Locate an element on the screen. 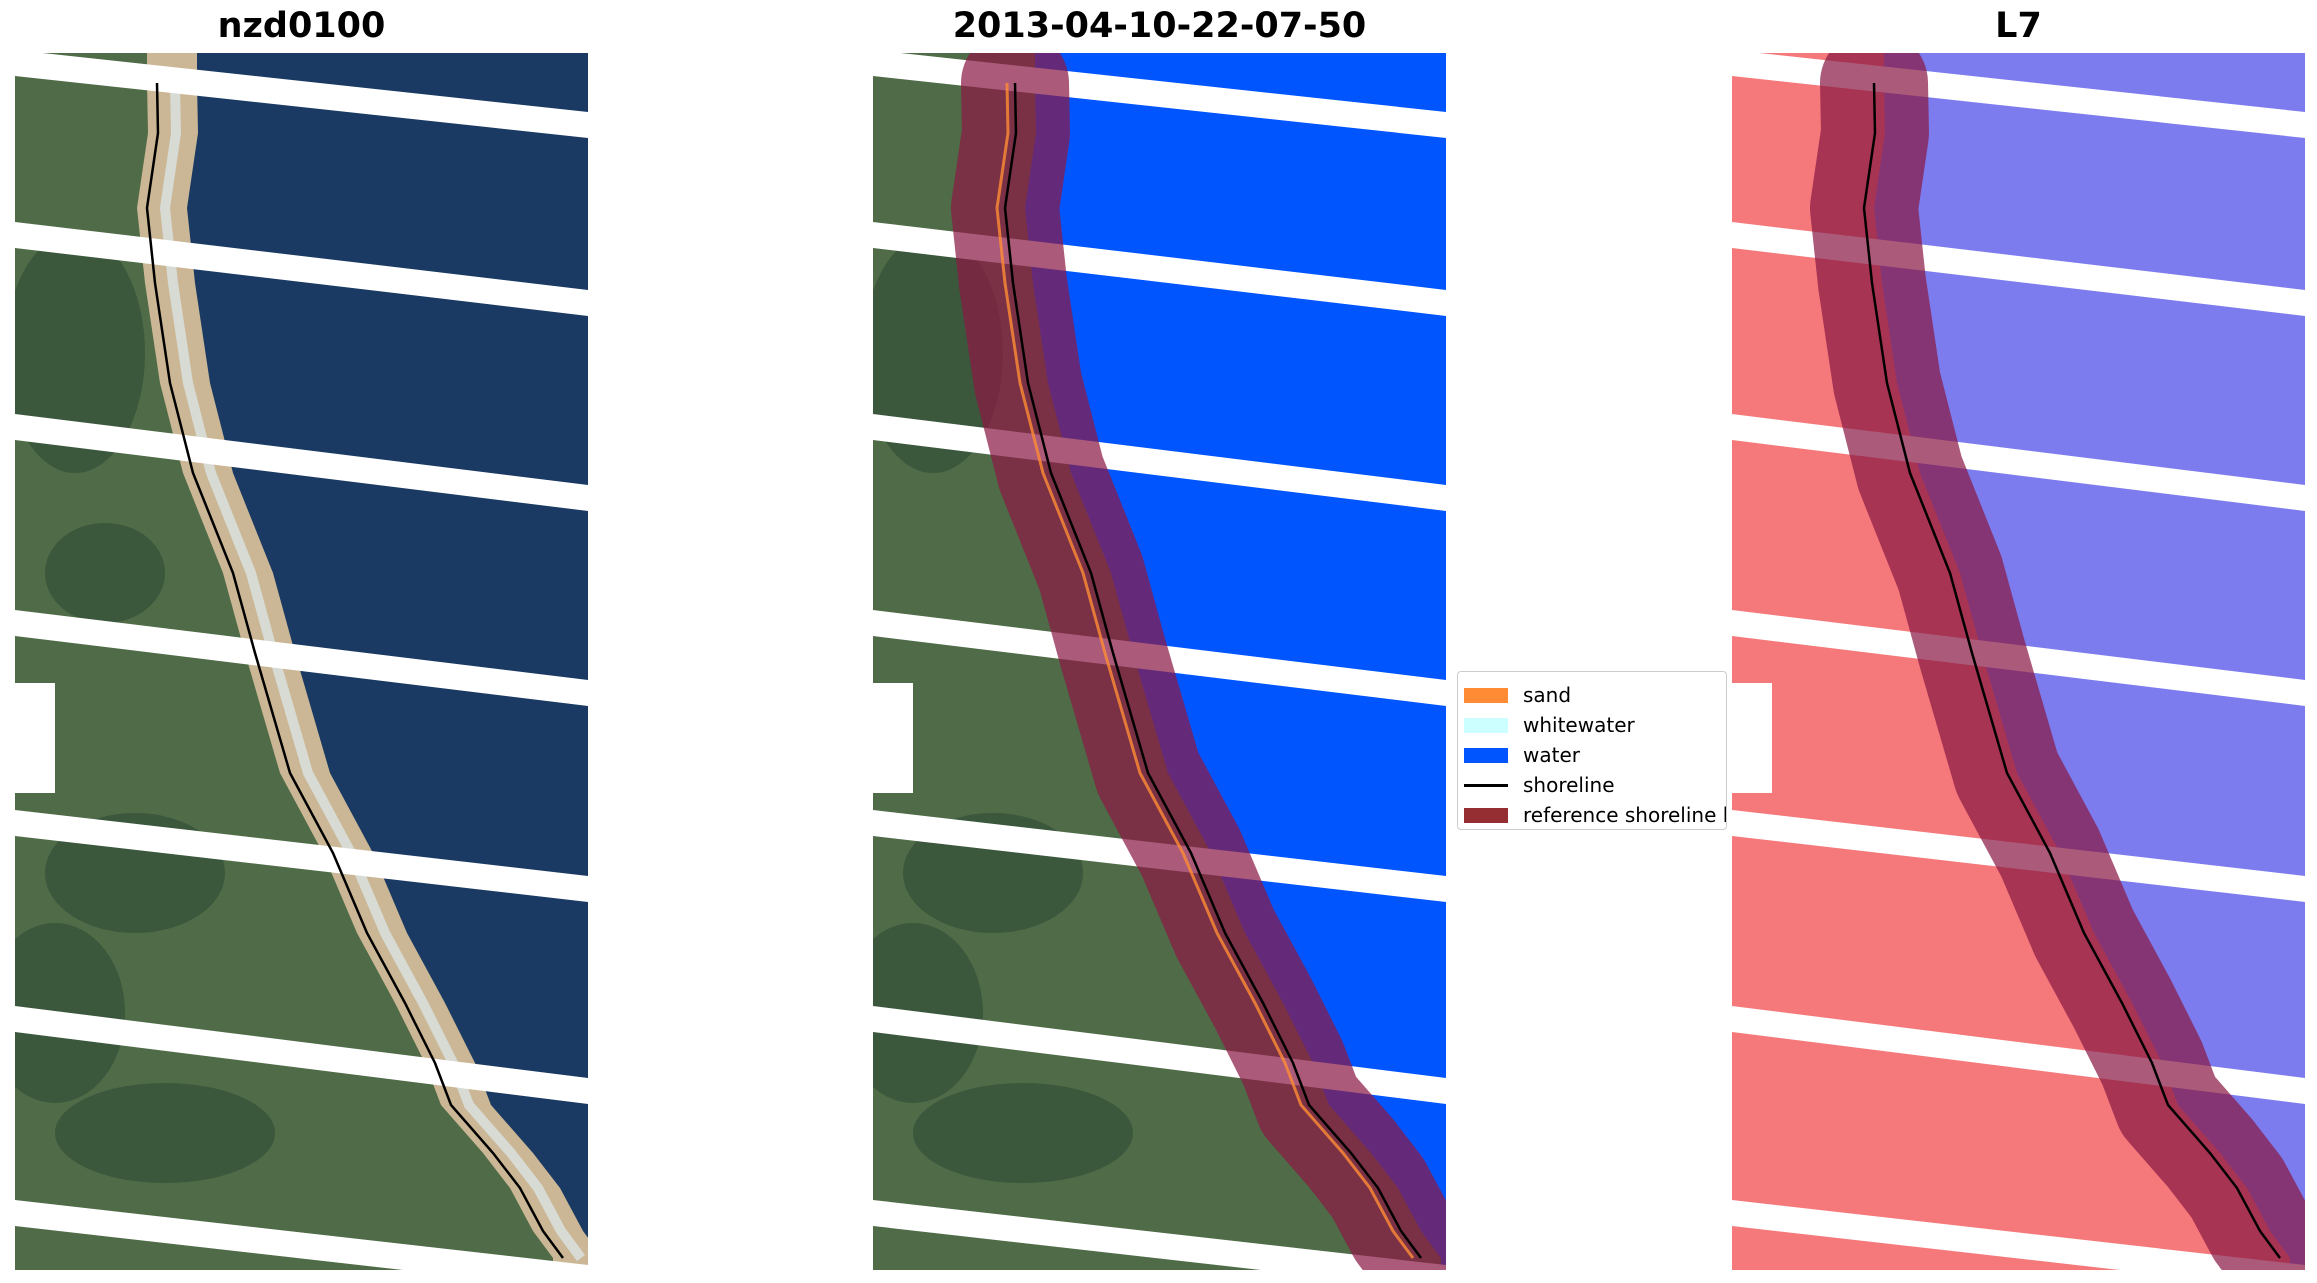 The width and height of the screenshot is (2317, 1283). legend-label: whitewater is located at coordinates (1579, 725).